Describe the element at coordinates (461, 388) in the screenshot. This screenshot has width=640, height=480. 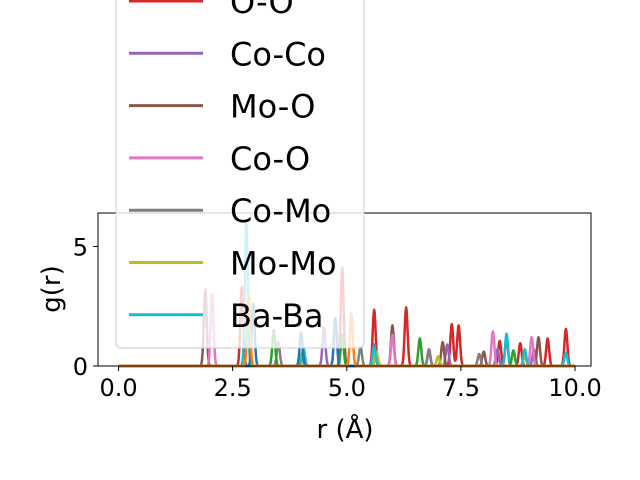
I see `x-tick-label: 7.5` at that location.